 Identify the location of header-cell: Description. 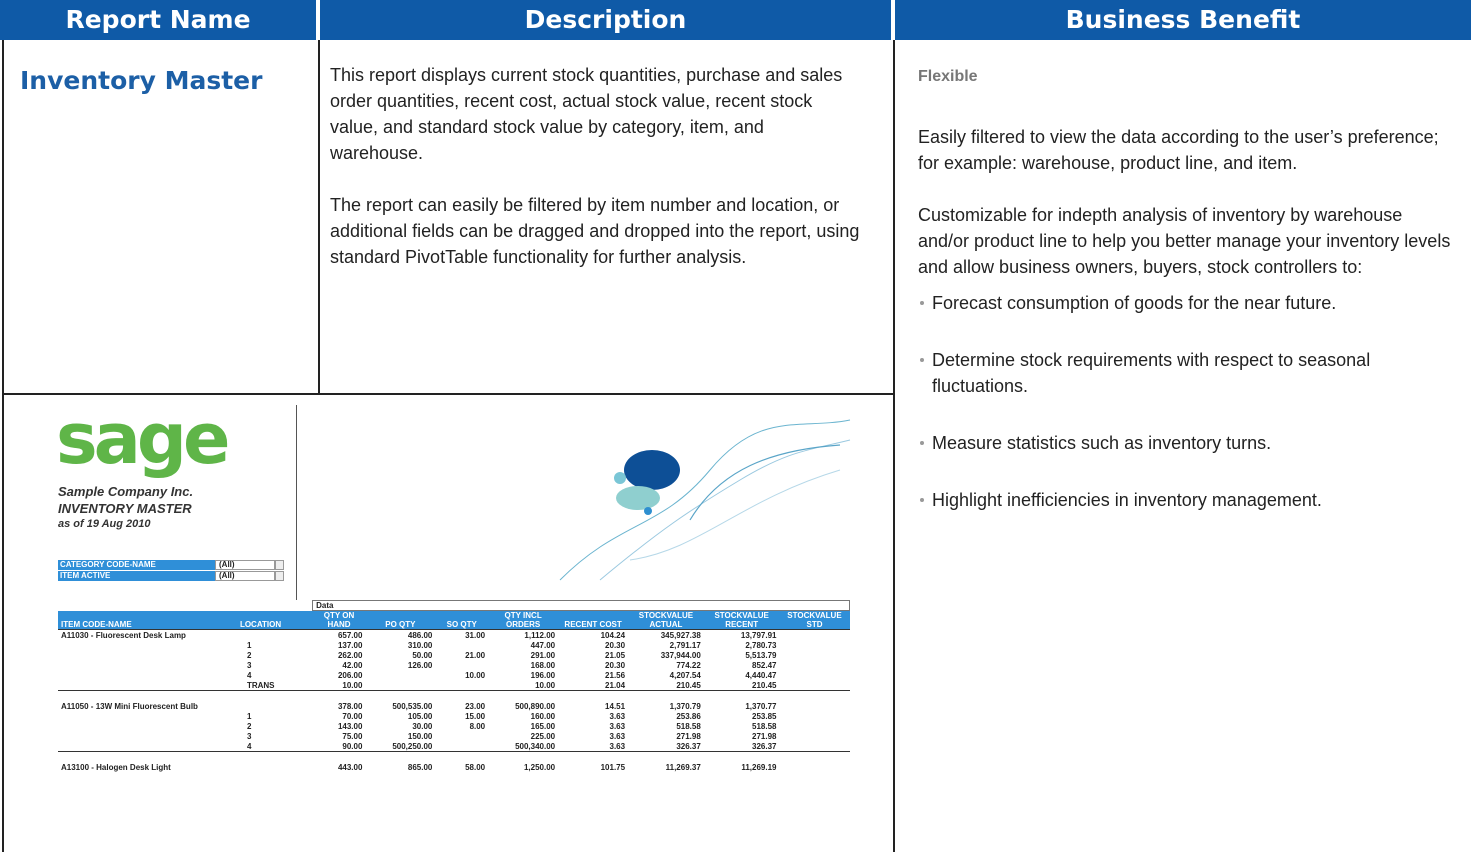
(605, 20).